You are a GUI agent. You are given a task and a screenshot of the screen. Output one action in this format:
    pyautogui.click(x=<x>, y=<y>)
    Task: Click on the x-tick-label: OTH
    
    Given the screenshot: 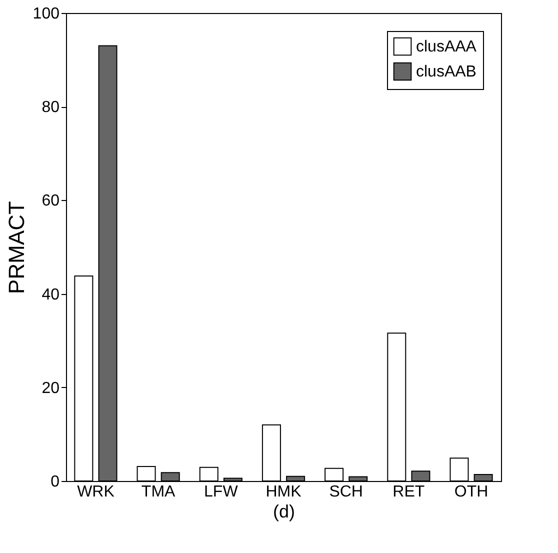 What is the action you would take?
    pyautogui.click(x=471, y=492)
    